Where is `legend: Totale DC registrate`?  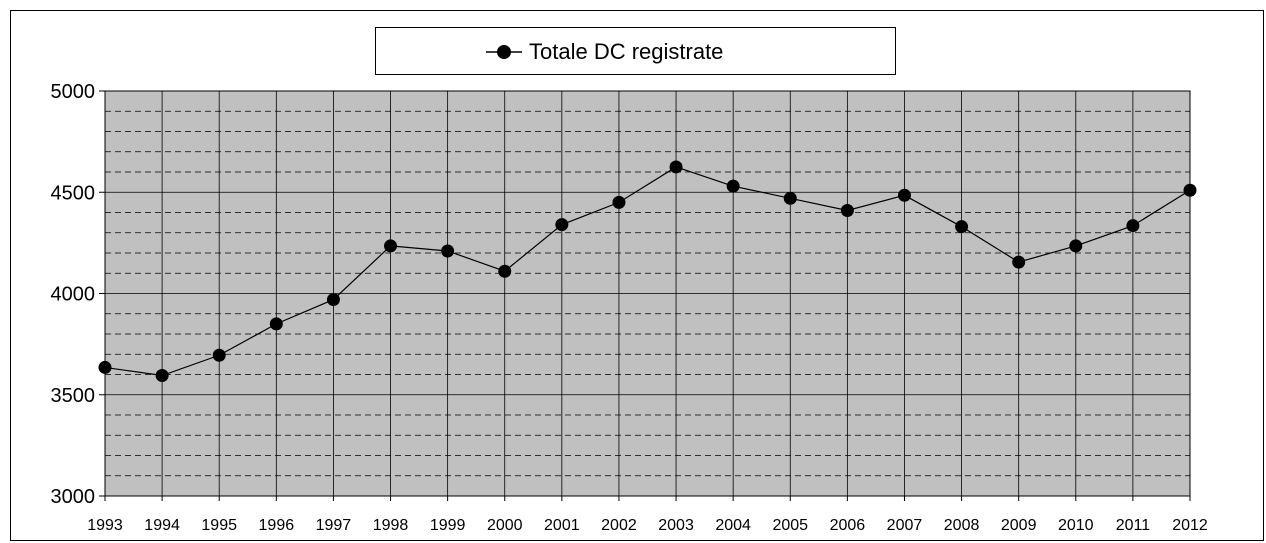
legend: Totale DC registrate is located at coordinates (635, 51).